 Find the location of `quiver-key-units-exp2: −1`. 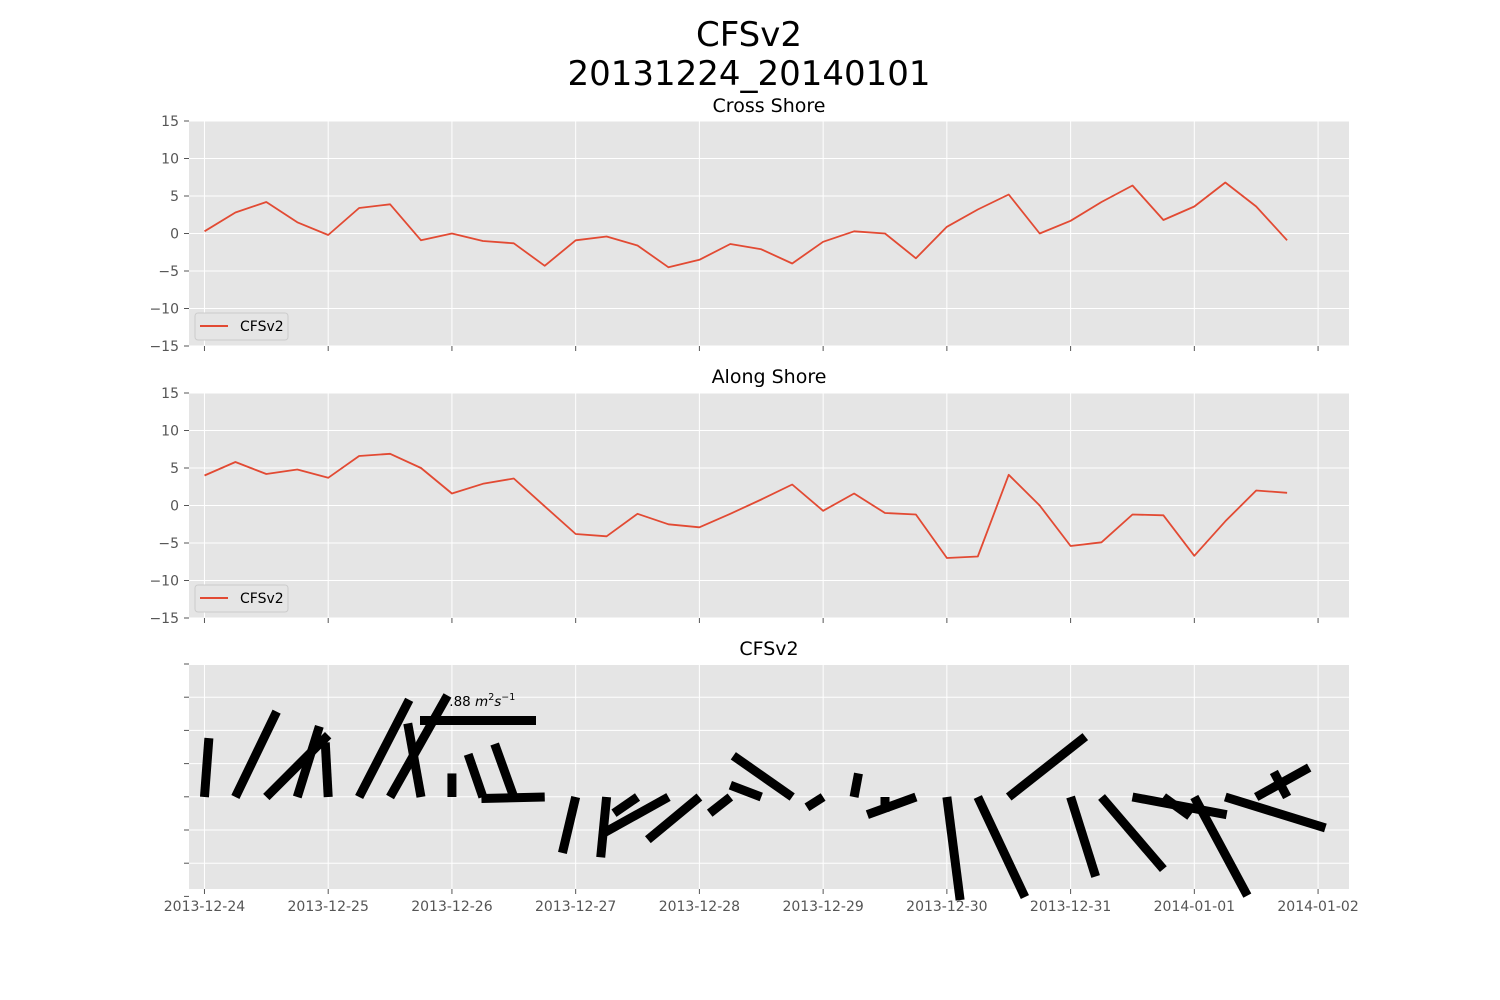

quiver-key-units-exp2: −1 is located at coordinates (508, 697).